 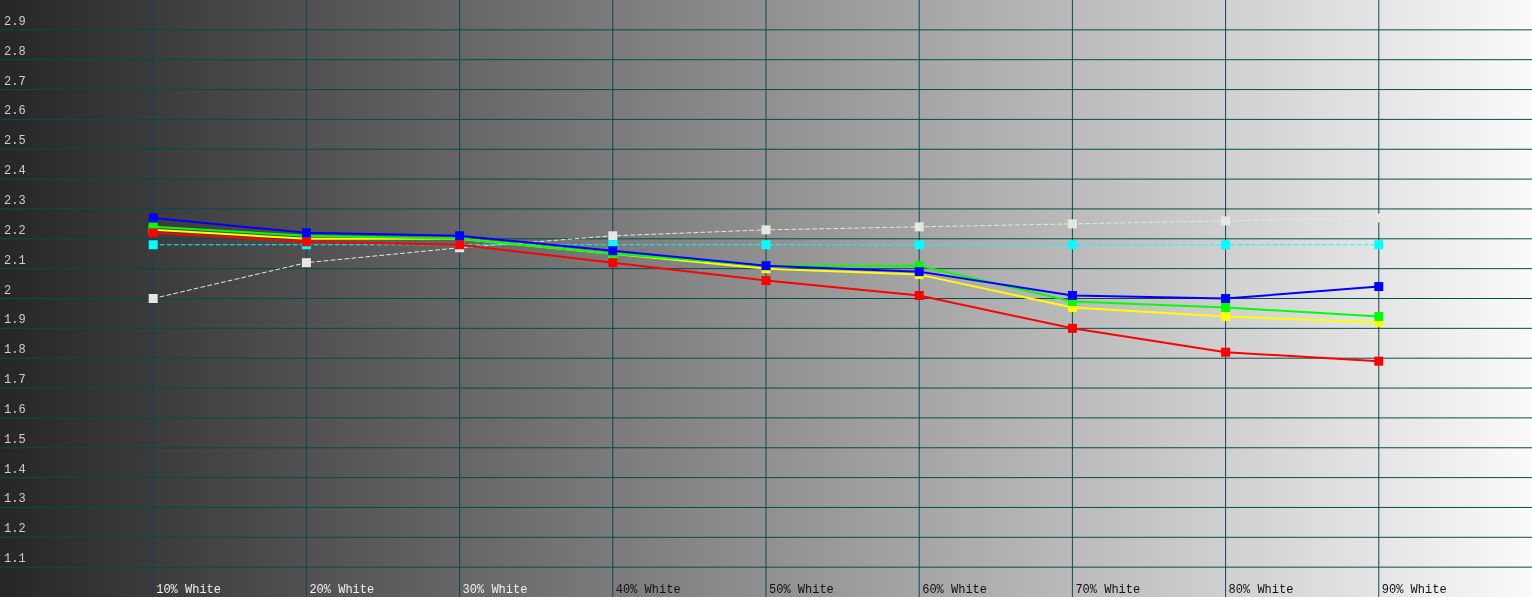 What do you see at coordinates (15, 469) in the screenshot?
I see `y-tick-label: 1.4` at bounding box center [15, 469].